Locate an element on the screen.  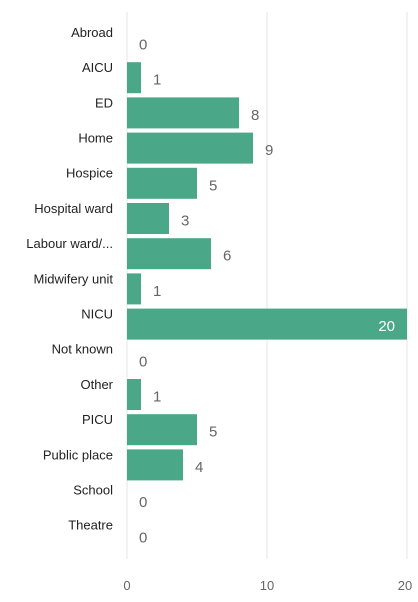
value-label-4: 5 is located at coordinates (213, 185).